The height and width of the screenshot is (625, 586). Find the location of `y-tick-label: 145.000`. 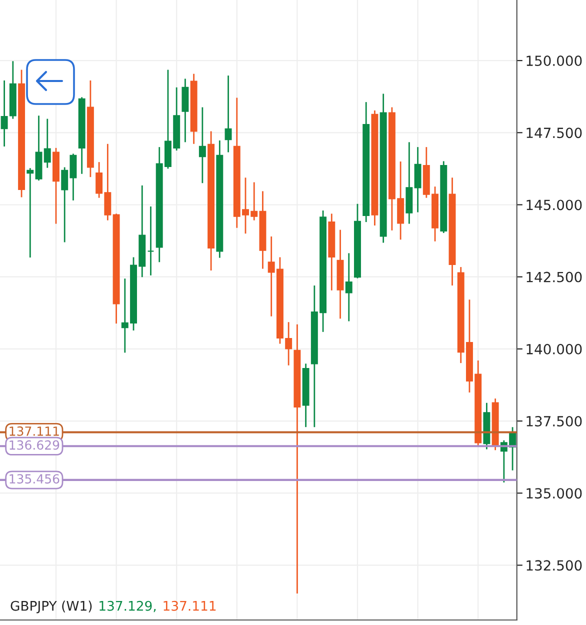

y-tick-label: 145.000 is located at coordinates (554, 205).